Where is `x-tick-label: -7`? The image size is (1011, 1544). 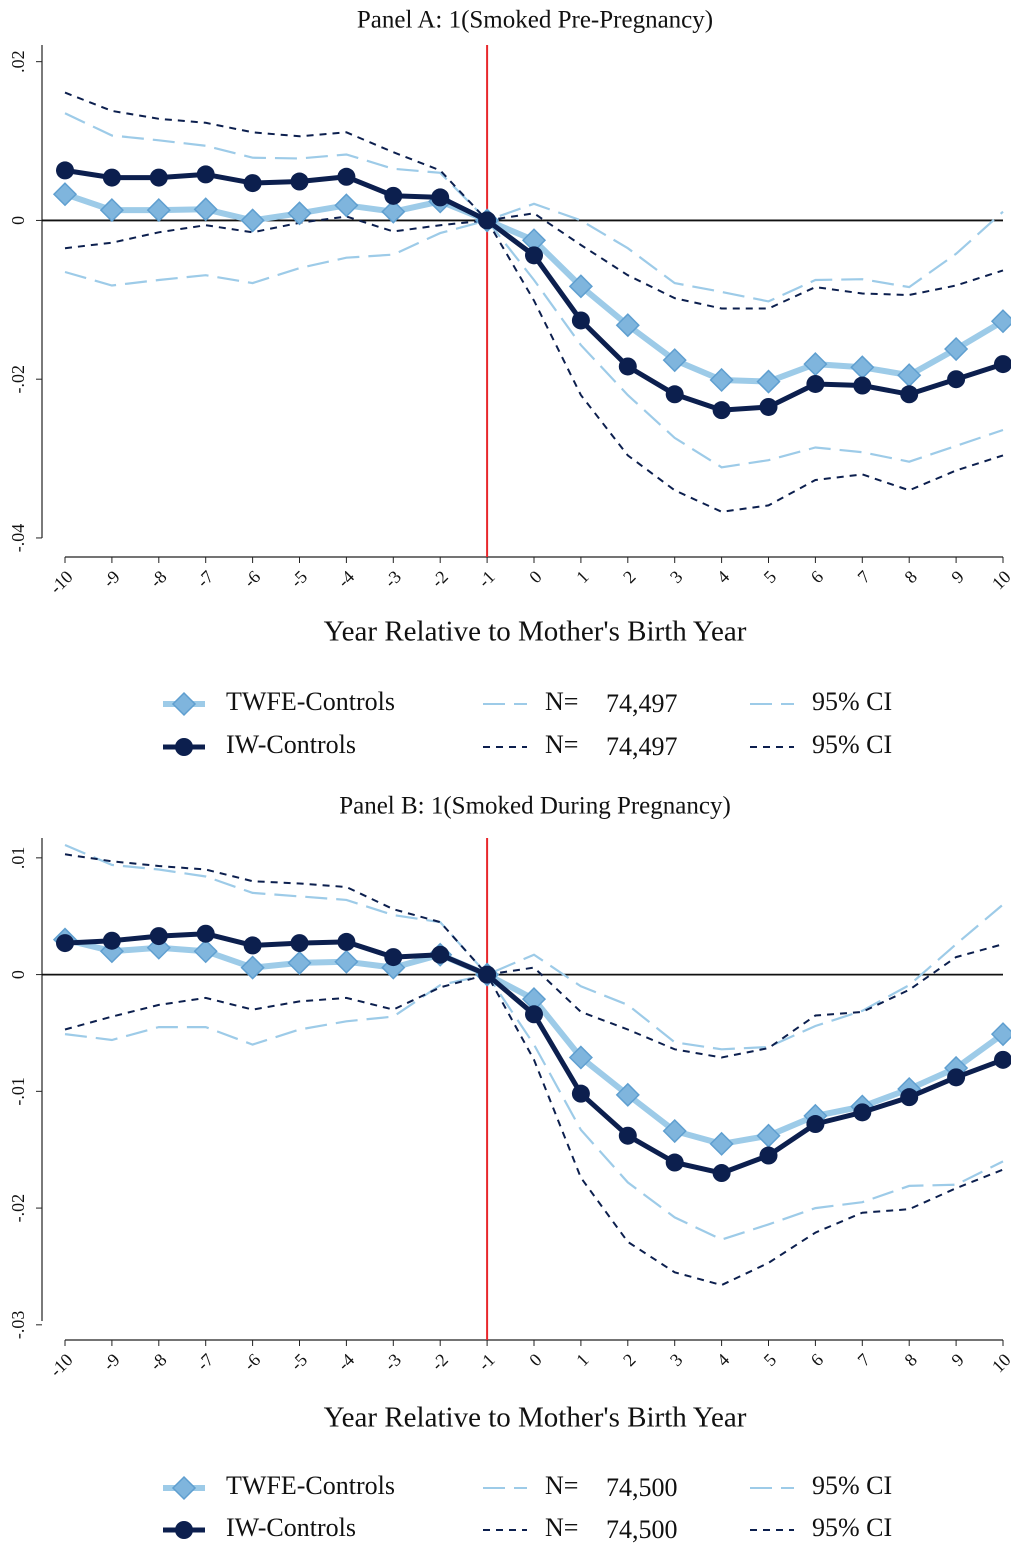
x-tick-label: -7 is located at coordinates (205, 579).